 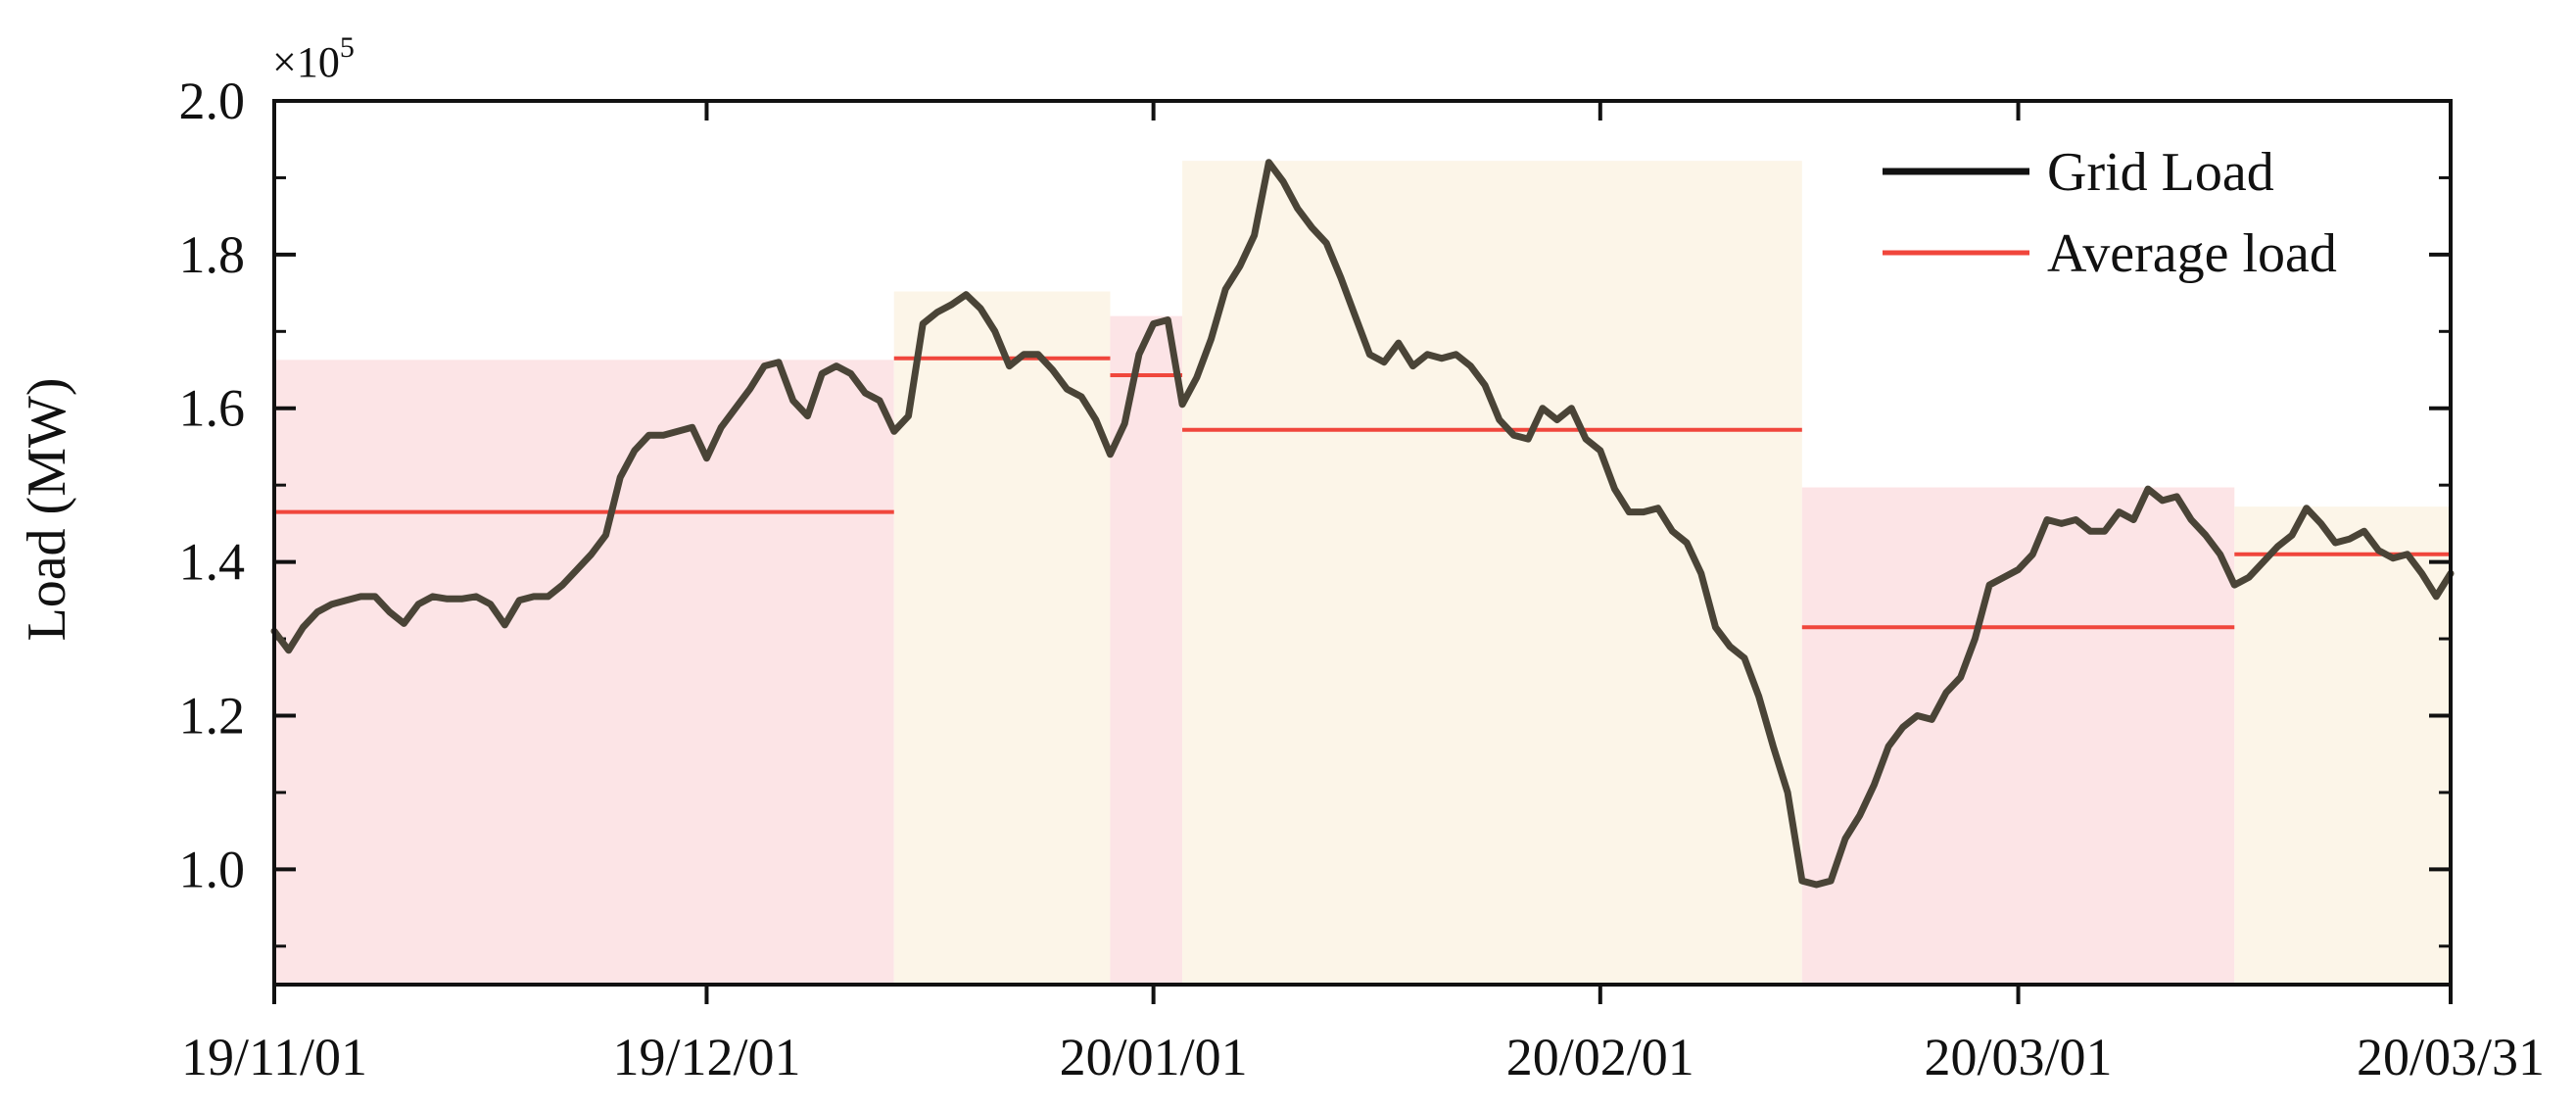 I want to click on legend: Grid Load Average load, so click(x=2110, y=213).